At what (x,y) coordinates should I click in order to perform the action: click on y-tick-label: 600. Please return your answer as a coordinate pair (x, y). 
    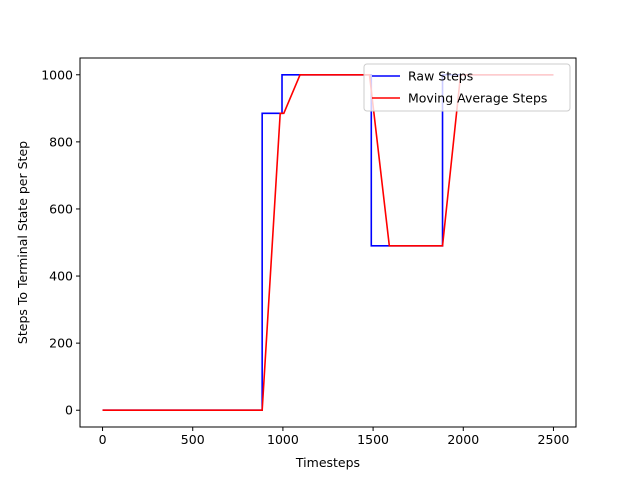
    Looking at the image, I should click on (61, 208).